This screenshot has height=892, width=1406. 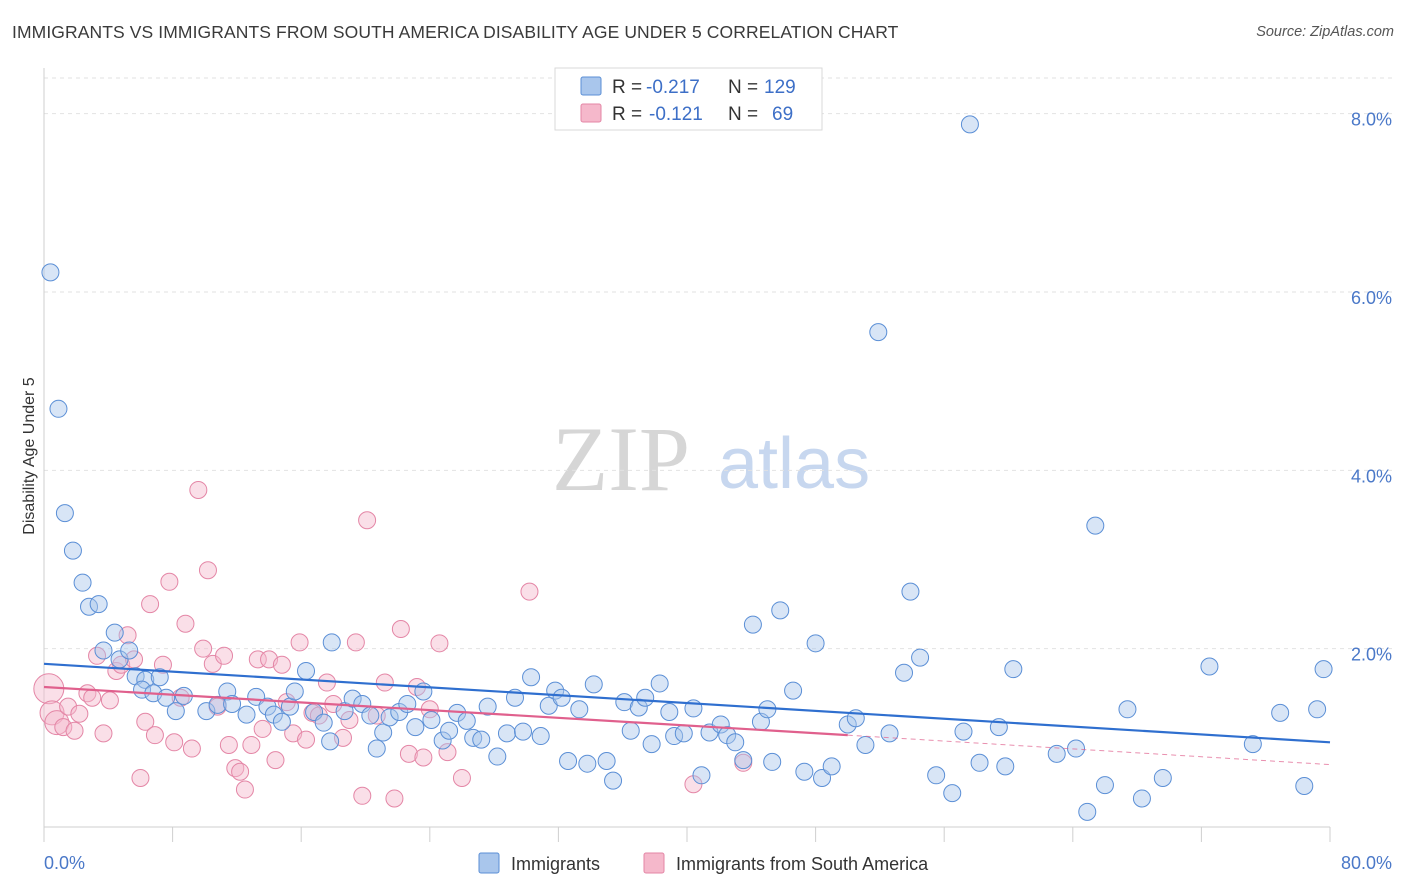 I want to click on y-tick-label: 4.0%, so click(x=1371, y=476).